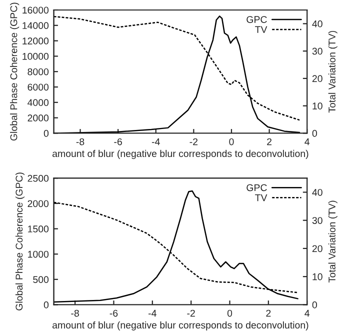  What do you see at coordinates (35, 10) in the screenshot?
I see `y-tick-label: 16000` at bounding box center [35, 10].